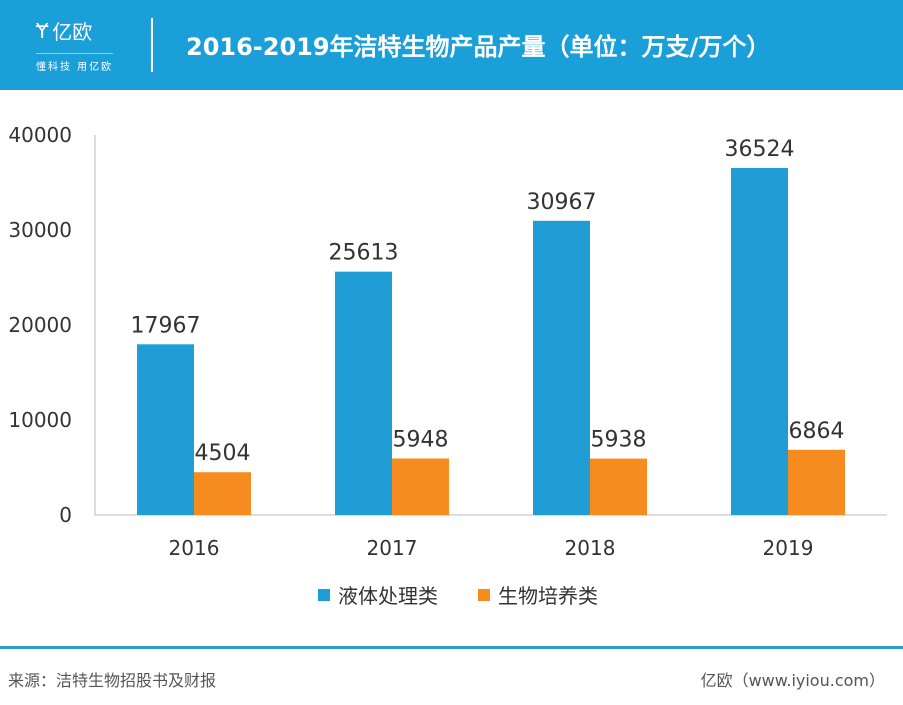 The image size is (903, 705). I want to click on legend-item: 生物培养类, so click(538, 594).